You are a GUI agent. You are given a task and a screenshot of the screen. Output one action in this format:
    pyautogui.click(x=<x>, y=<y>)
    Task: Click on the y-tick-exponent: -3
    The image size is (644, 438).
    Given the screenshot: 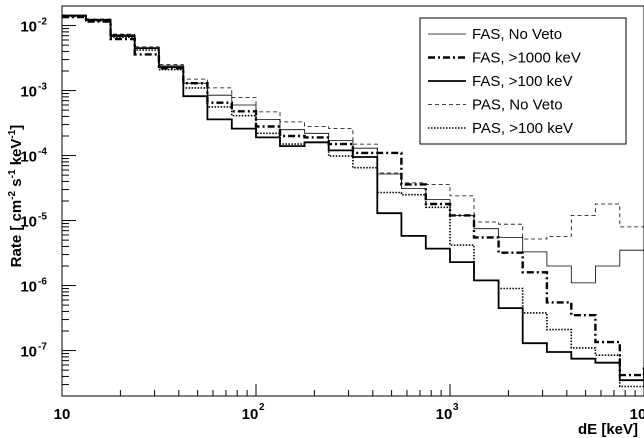 What is the action you would take?
    pyautogui.click(x=42, y=87)
    